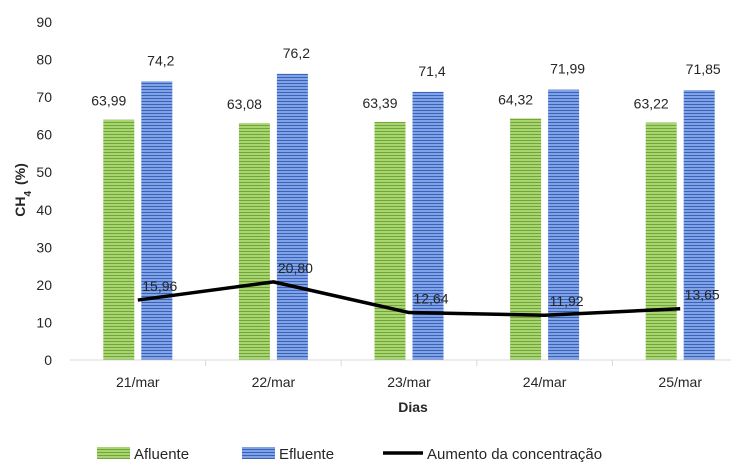 The height and width of the screenshot is (468, 731). Describe the element at coordinates (651, 104) in the screenshot. I see `afluente-data-label: 63,22` at that location.